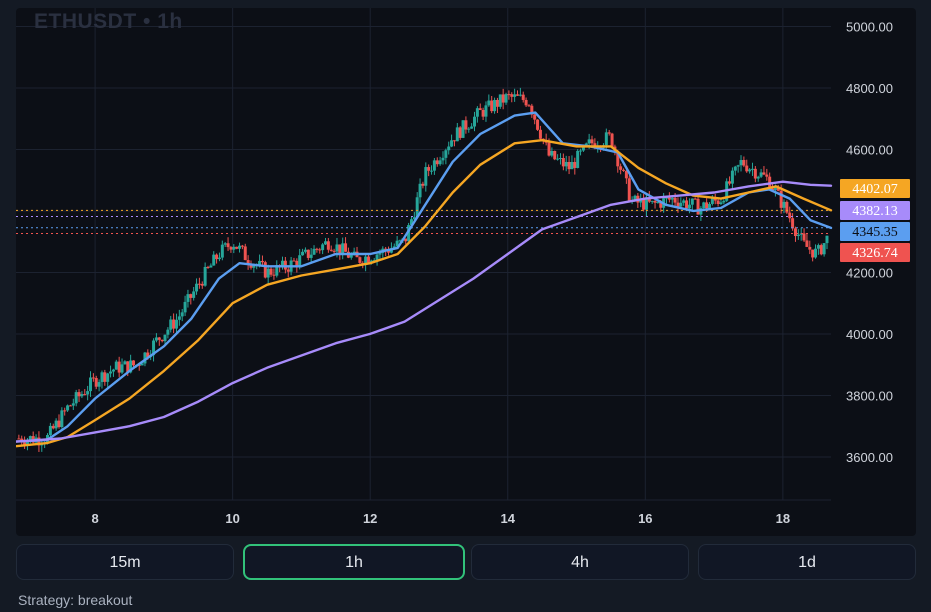  What do you see at coordinates (869, 26) in the screenshot?
I see `y-tick-label: 5000.00` at bounding box center [869, 26].